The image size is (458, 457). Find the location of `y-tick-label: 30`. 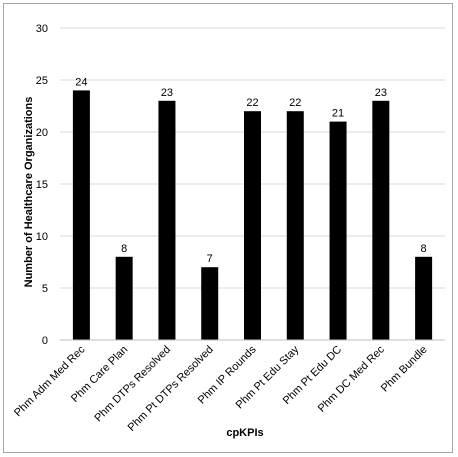

y-tick-label: 30 is located at coordinates (42, 29).